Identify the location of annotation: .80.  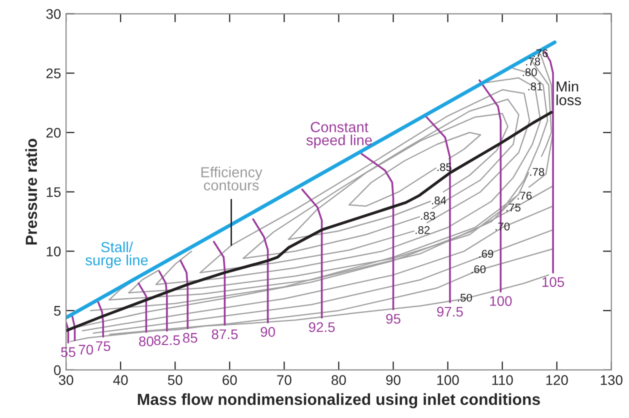
(529, 72).